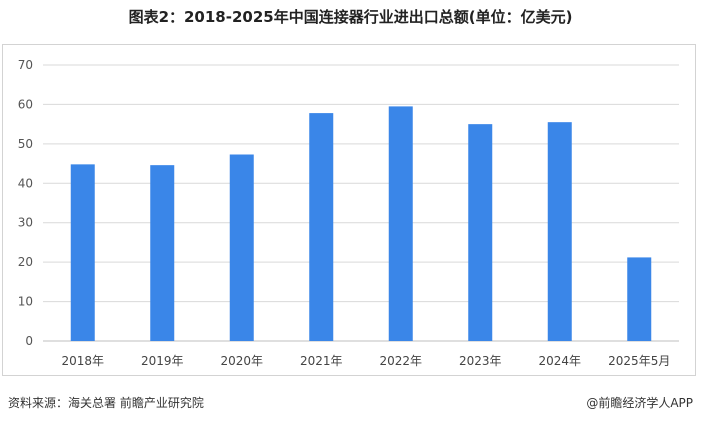 The width and height of the screenshot is (701, 423). Describe the element at coordinates (639, 361) in the screenshot. I see `x-tick-label: 2025年5月` at that location.